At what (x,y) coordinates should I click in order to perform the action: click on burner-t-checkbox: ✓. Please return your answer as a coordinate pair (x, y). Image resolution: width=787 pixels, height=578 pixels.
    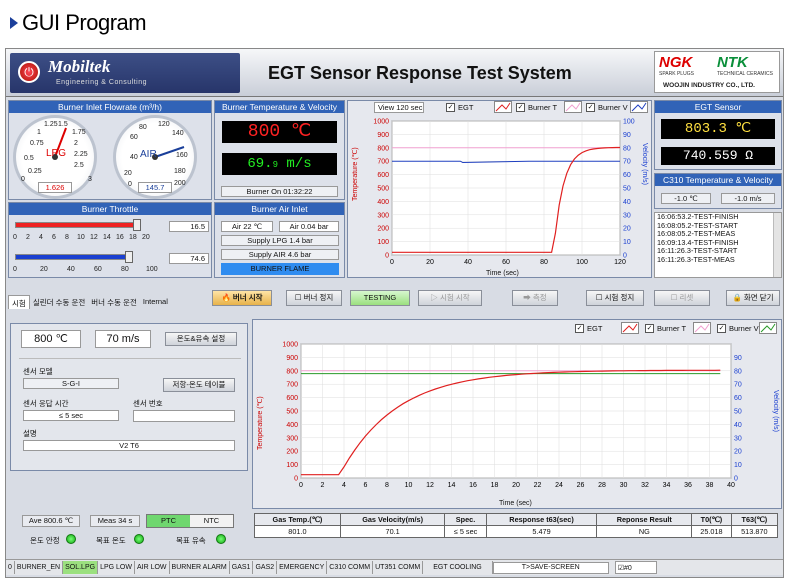
    Looking at the image, I should click on (520, 107).